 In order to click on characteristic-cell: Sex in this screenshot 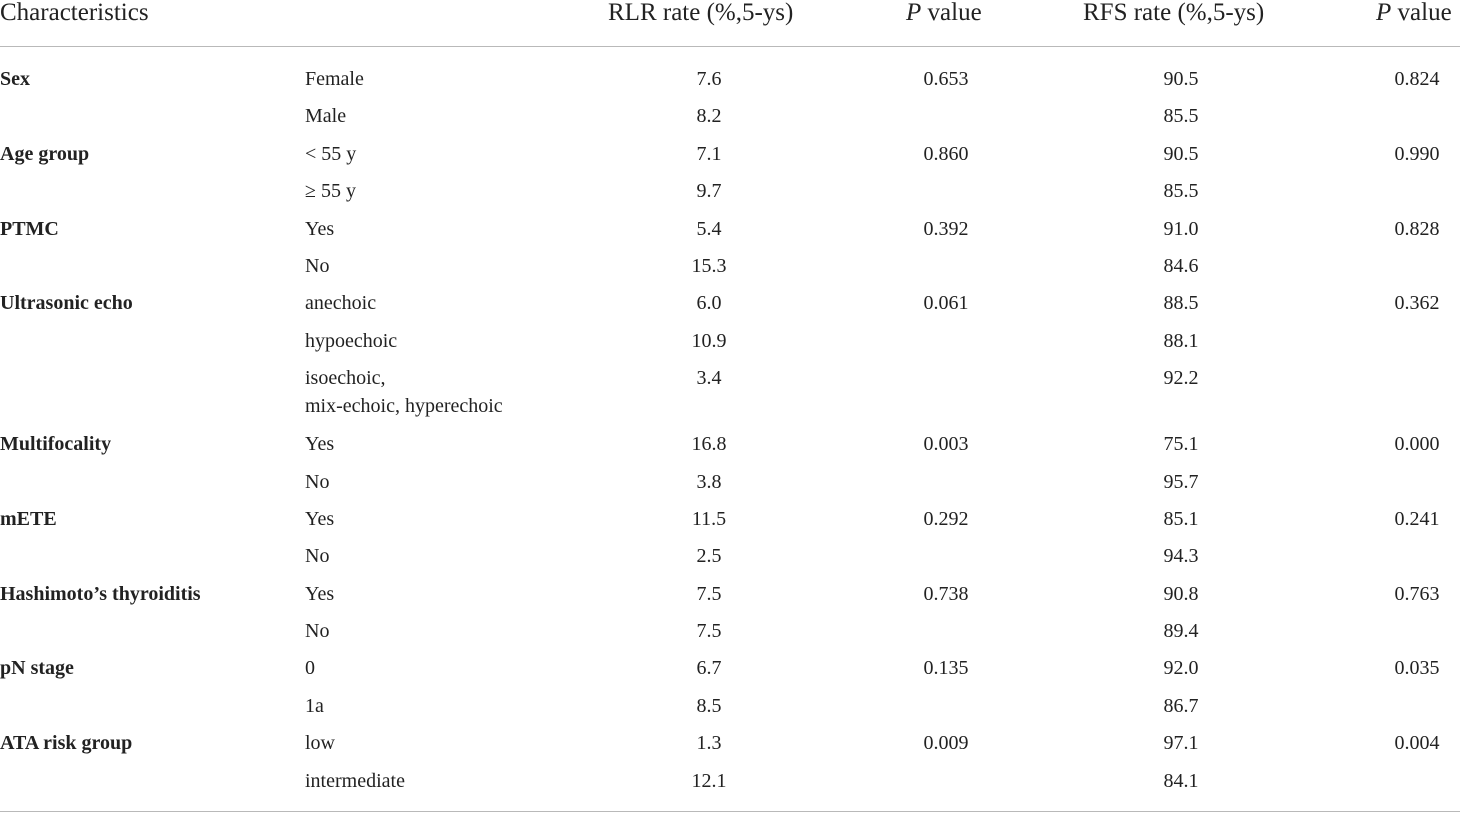, I will do `click(15, 79)`.